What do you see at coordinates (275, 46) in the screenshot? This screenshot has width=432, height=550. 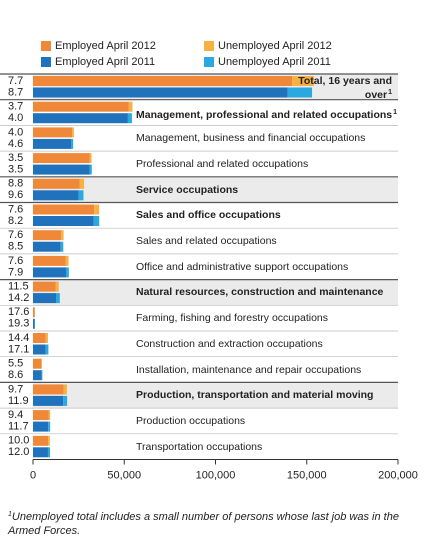 I see `legend-label: Unemployed April 2012` at bounding box center [275, 46].